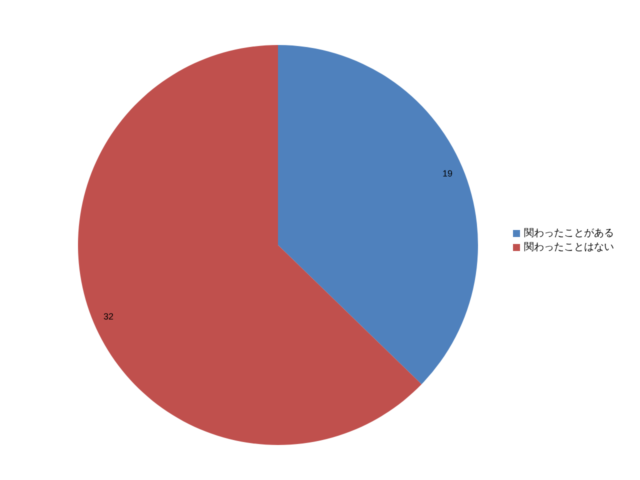 Image resolution: width=640 pixels, height=480 pixels. What do you see at coordinates (569, 247) in the screenshot?
I see `legend-label: 関わったことはない` at bounding box center [569, 247].